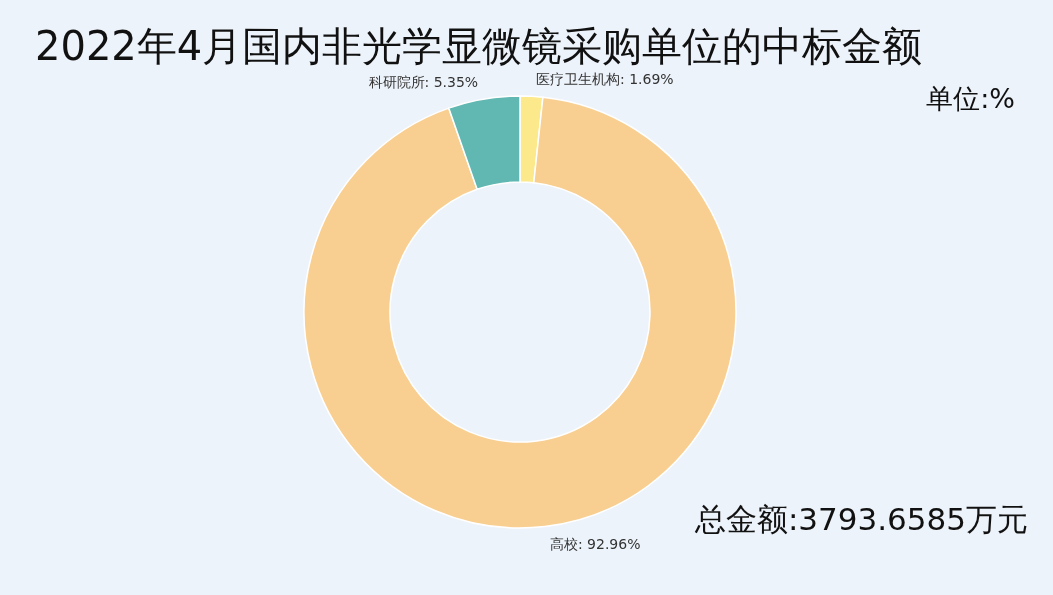 This screenshot has height=595, width=1053. What do you see at coordinates (479, 46) in the screenshot?
I see `chart-title: 2022年4月国内非光学显微镜采购单位的中标金额` at bounding box center [479, 46].